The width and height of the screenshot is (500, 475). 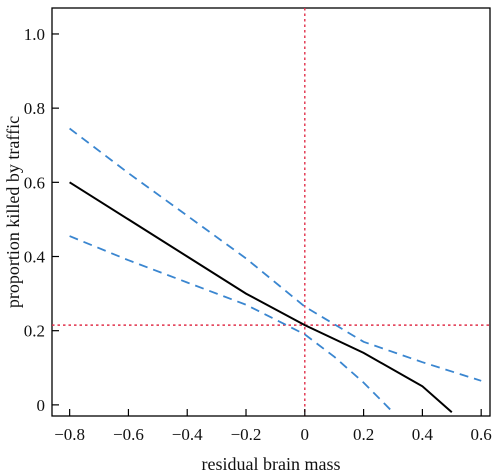 What do you see at coordinates (271, 464) in the screenshot?
I see `x-axis-label: residual brain mass` at bounding box center [271, 464].